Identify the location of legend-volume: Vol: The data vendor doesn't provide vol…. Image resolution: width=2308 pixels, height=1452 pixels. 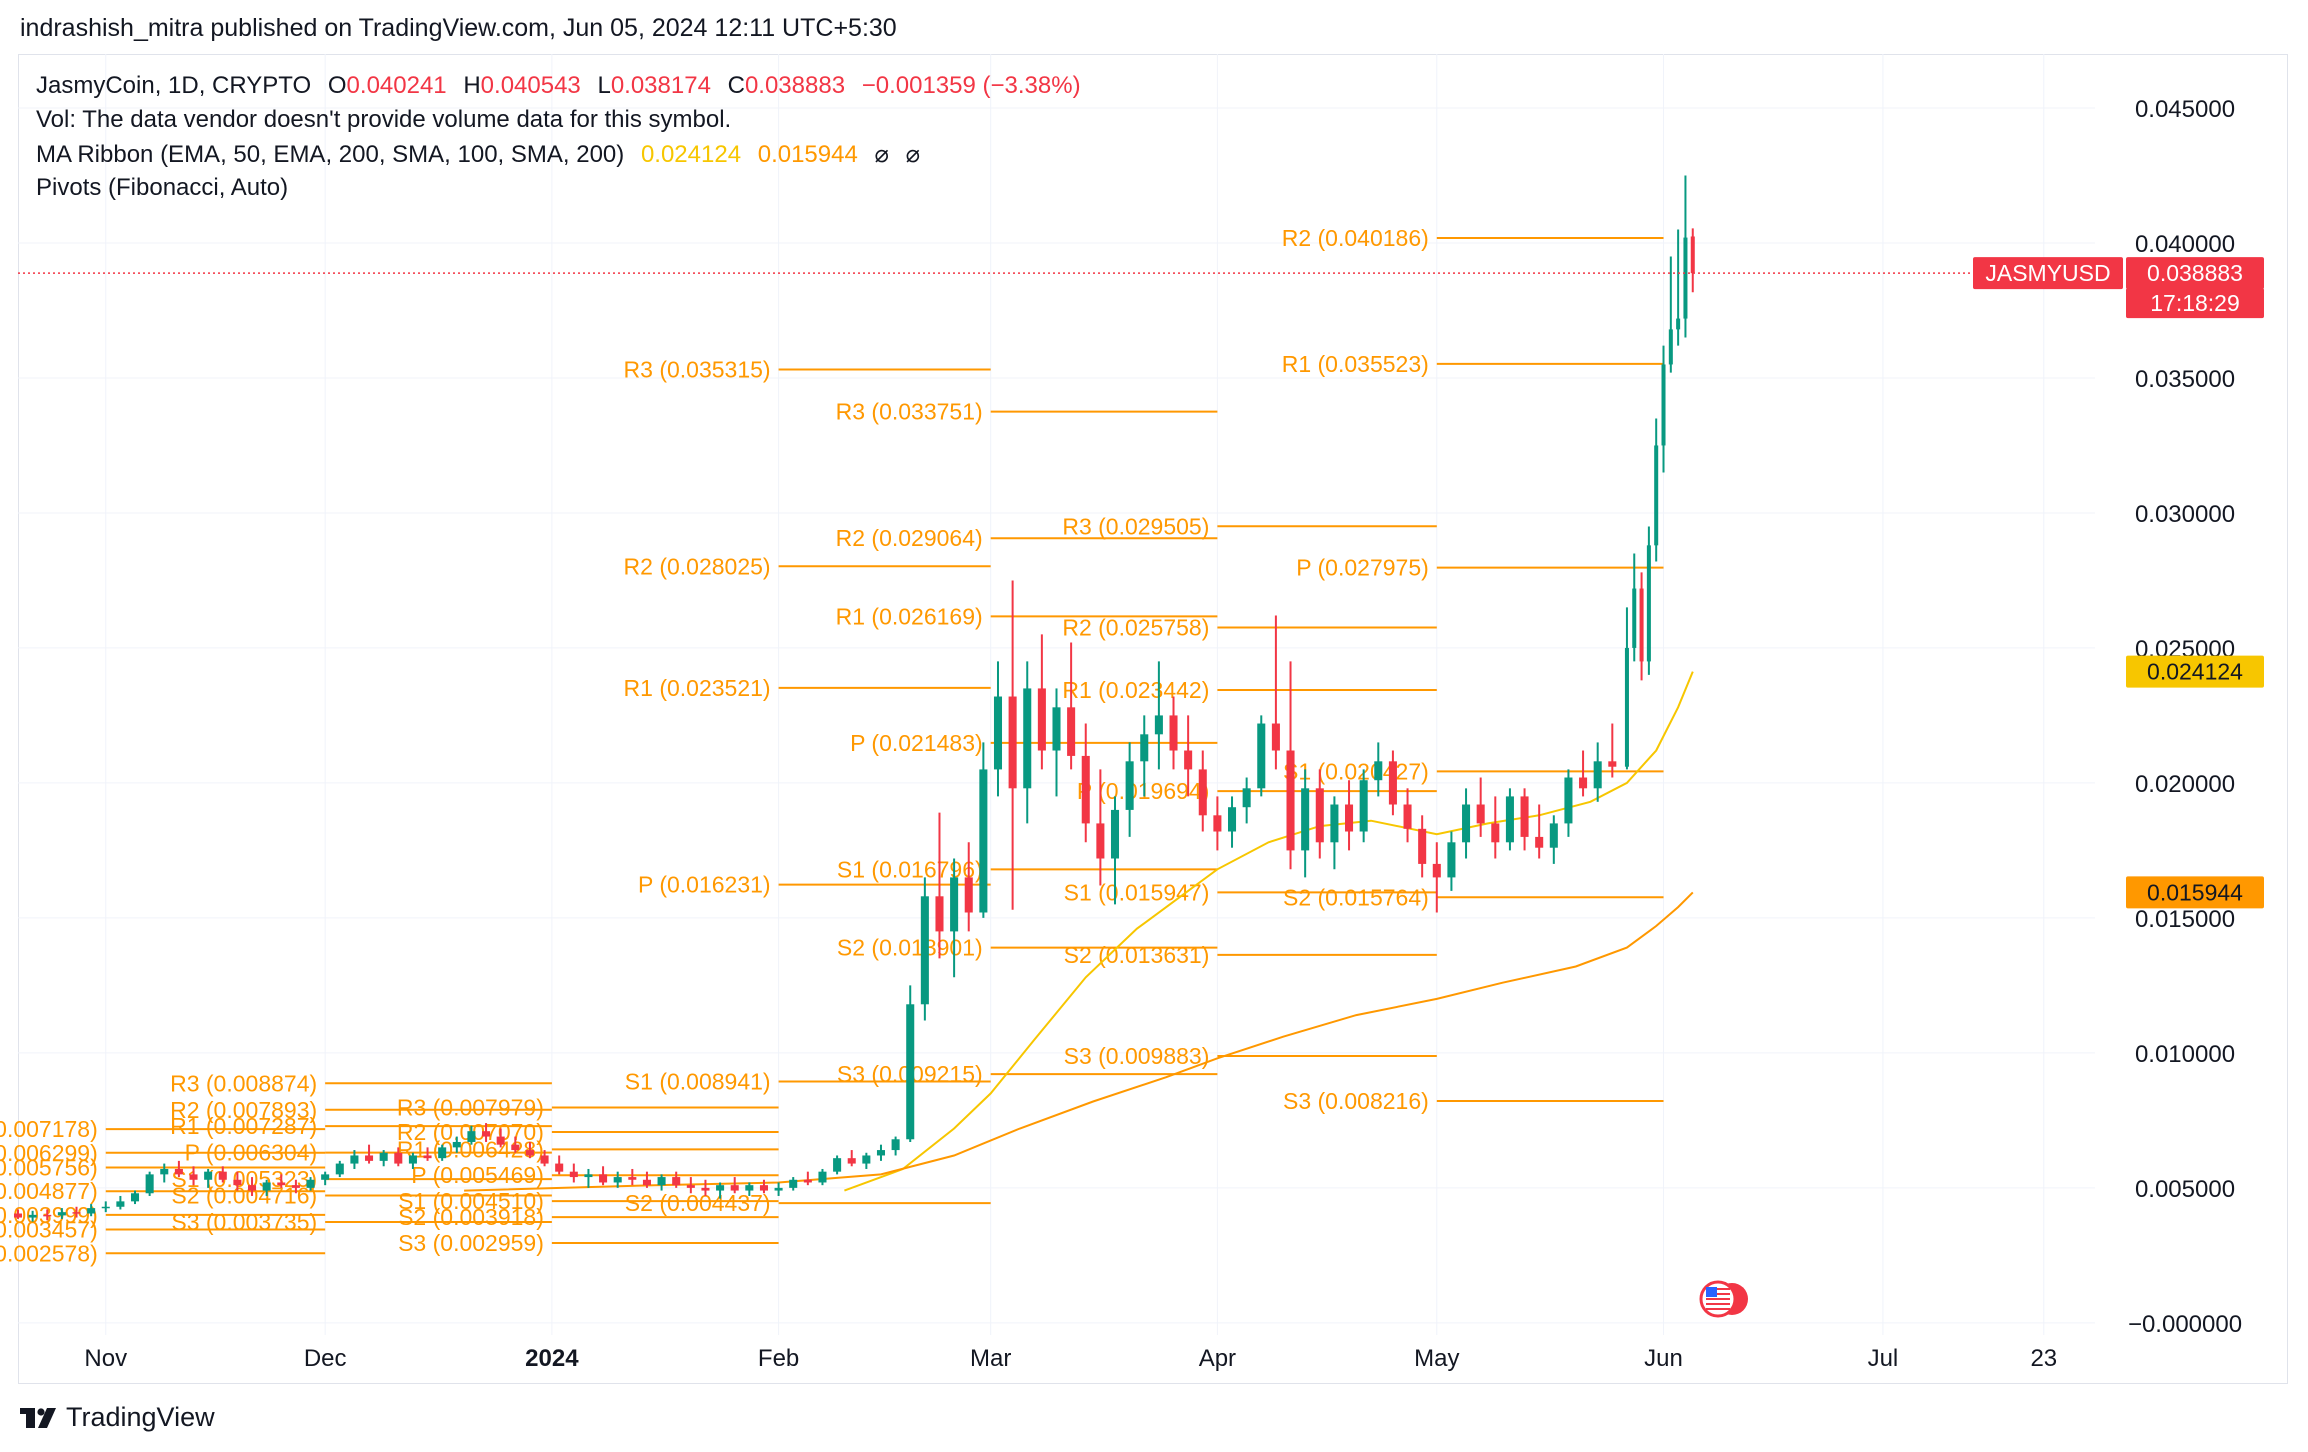
(384, 119).